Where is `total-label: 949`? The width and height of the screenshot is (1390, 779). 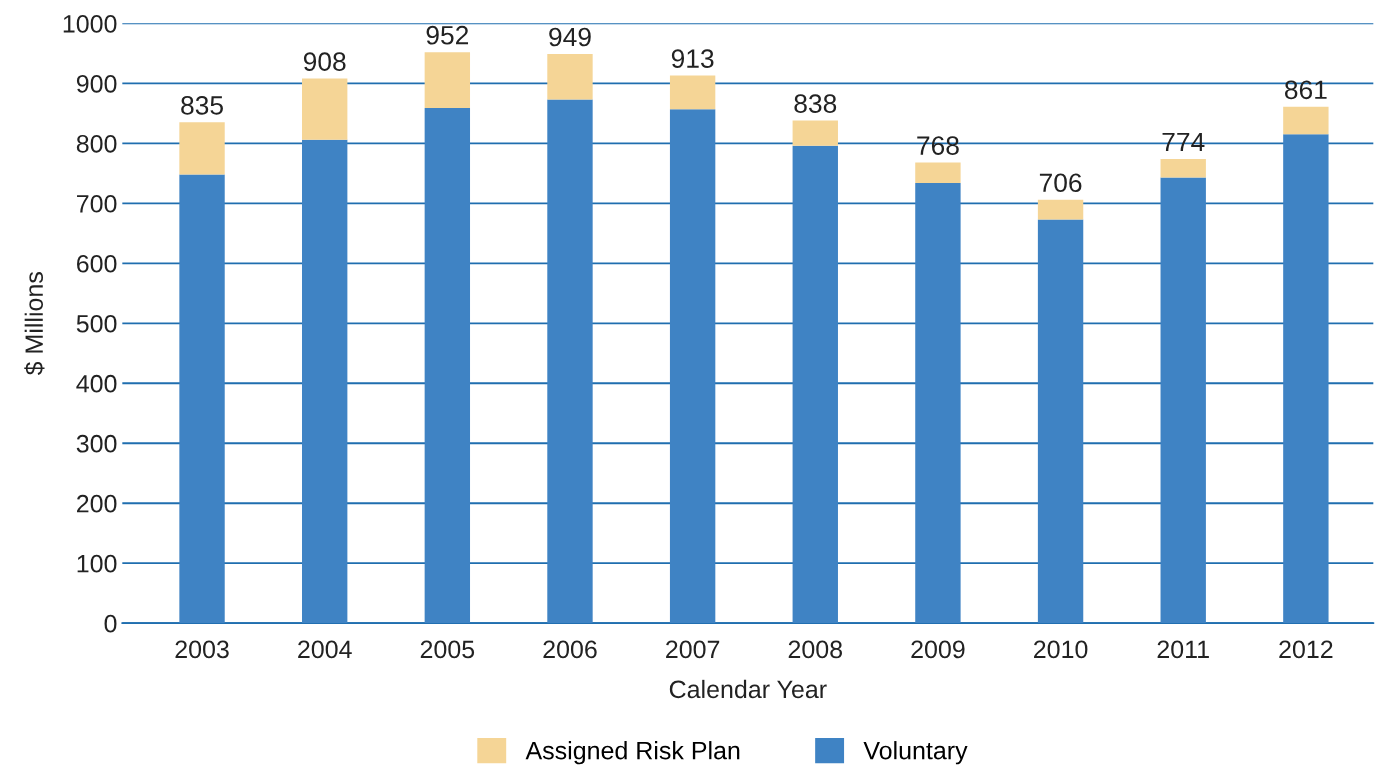
total-label: 949 is located at coordinates (570, 37).